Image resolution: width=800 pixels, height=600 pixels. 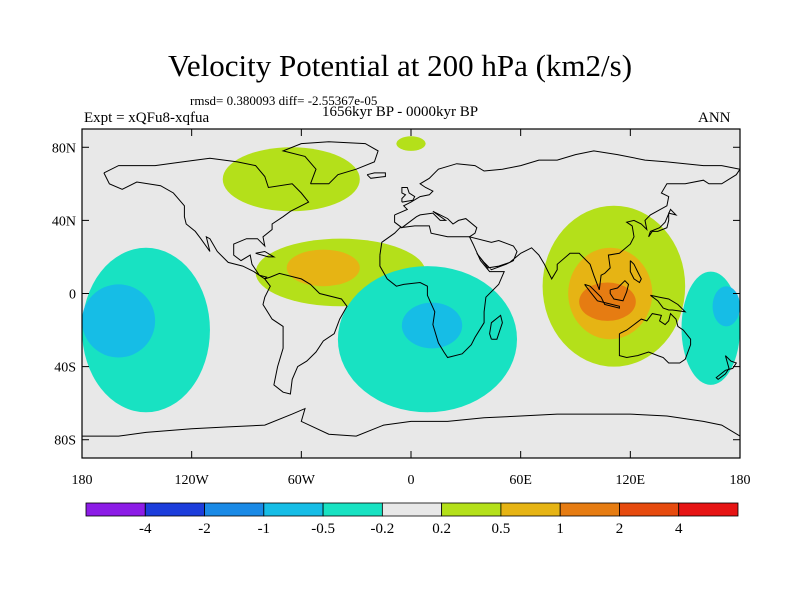 I want to click on colorbar-label: 0.5, so click(x=501, y=529).